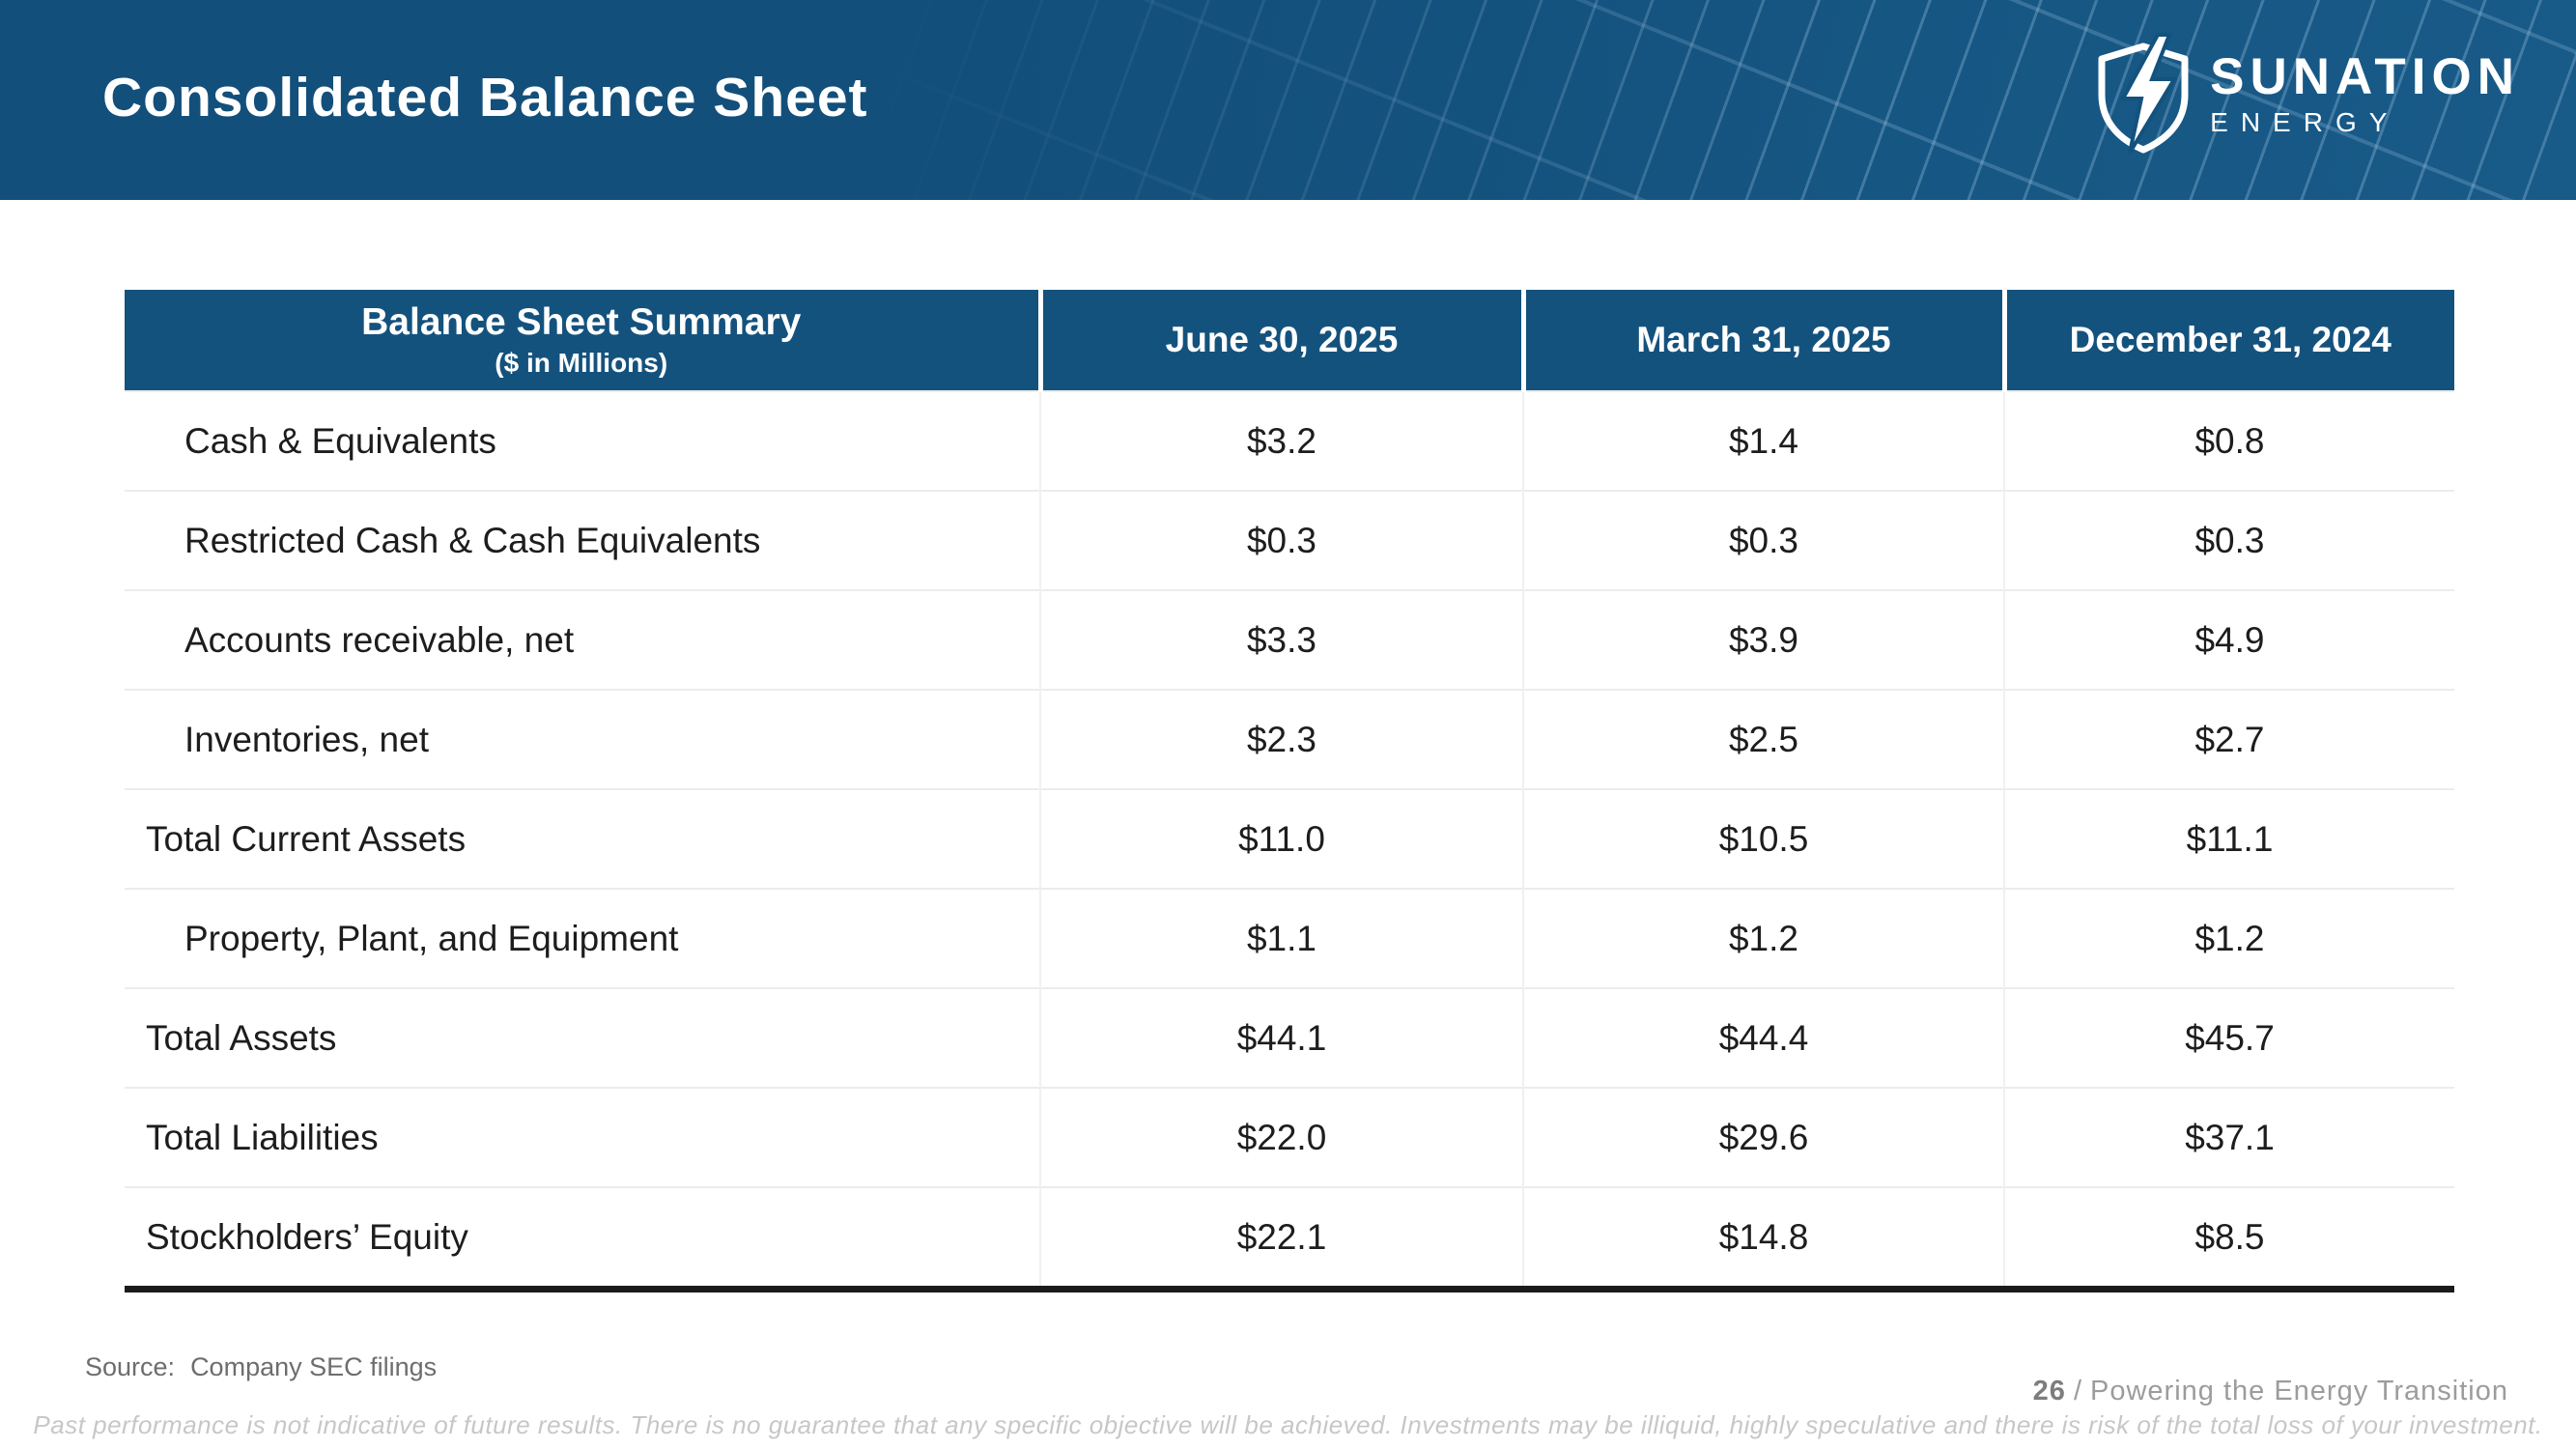  What do you see at coordinates (1763, 1037) in the screenshot?
I see `row-value: $44.4` at bounding box center [1763, 1037].